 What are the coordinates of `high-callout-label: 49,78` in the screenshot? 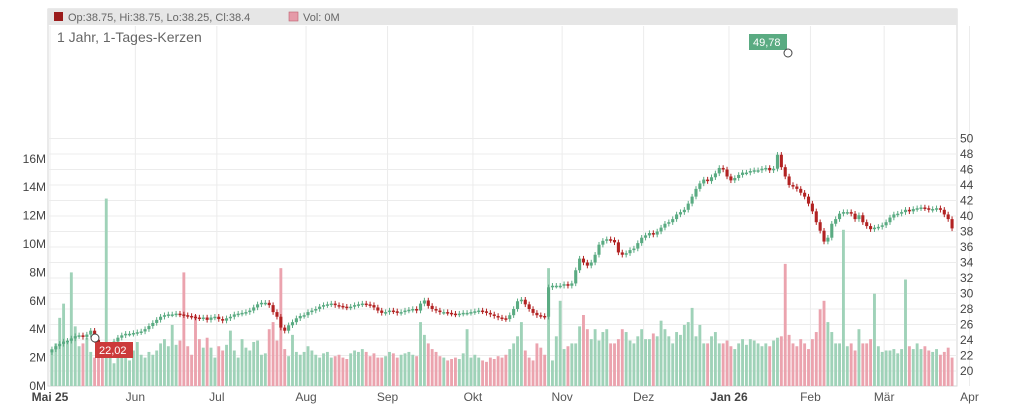 It's located at (767, 43).